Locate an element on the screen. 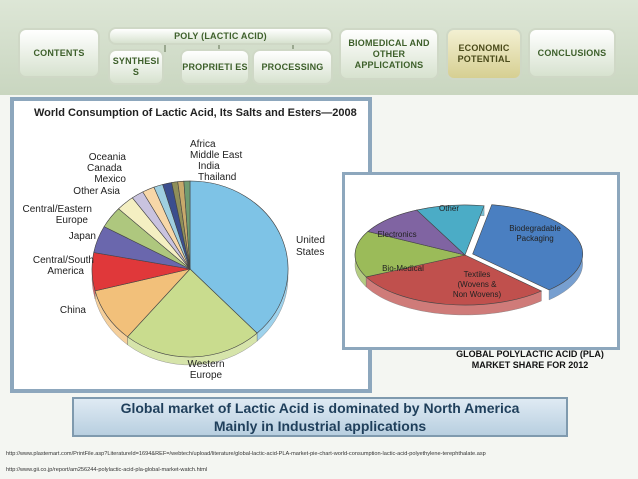 The image size is (638, 479). pie-label-wovens: (Wovens & is located at coordinates (478, 284).